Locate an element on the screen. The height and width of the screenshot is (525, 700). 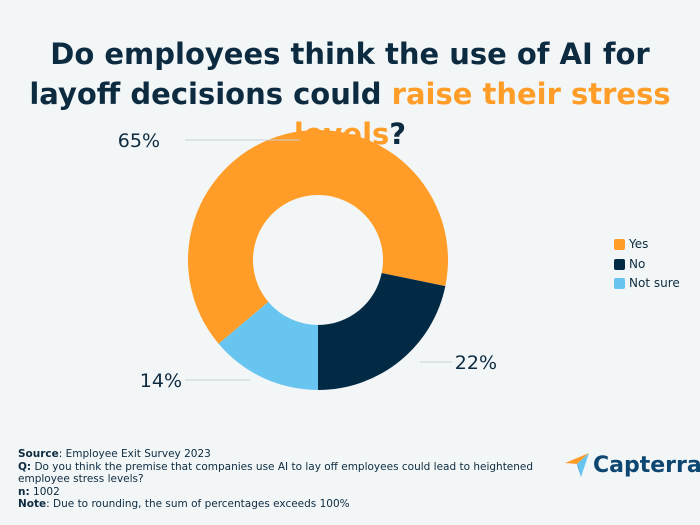
legend-item-no: No is located at coordinates (629, 264).